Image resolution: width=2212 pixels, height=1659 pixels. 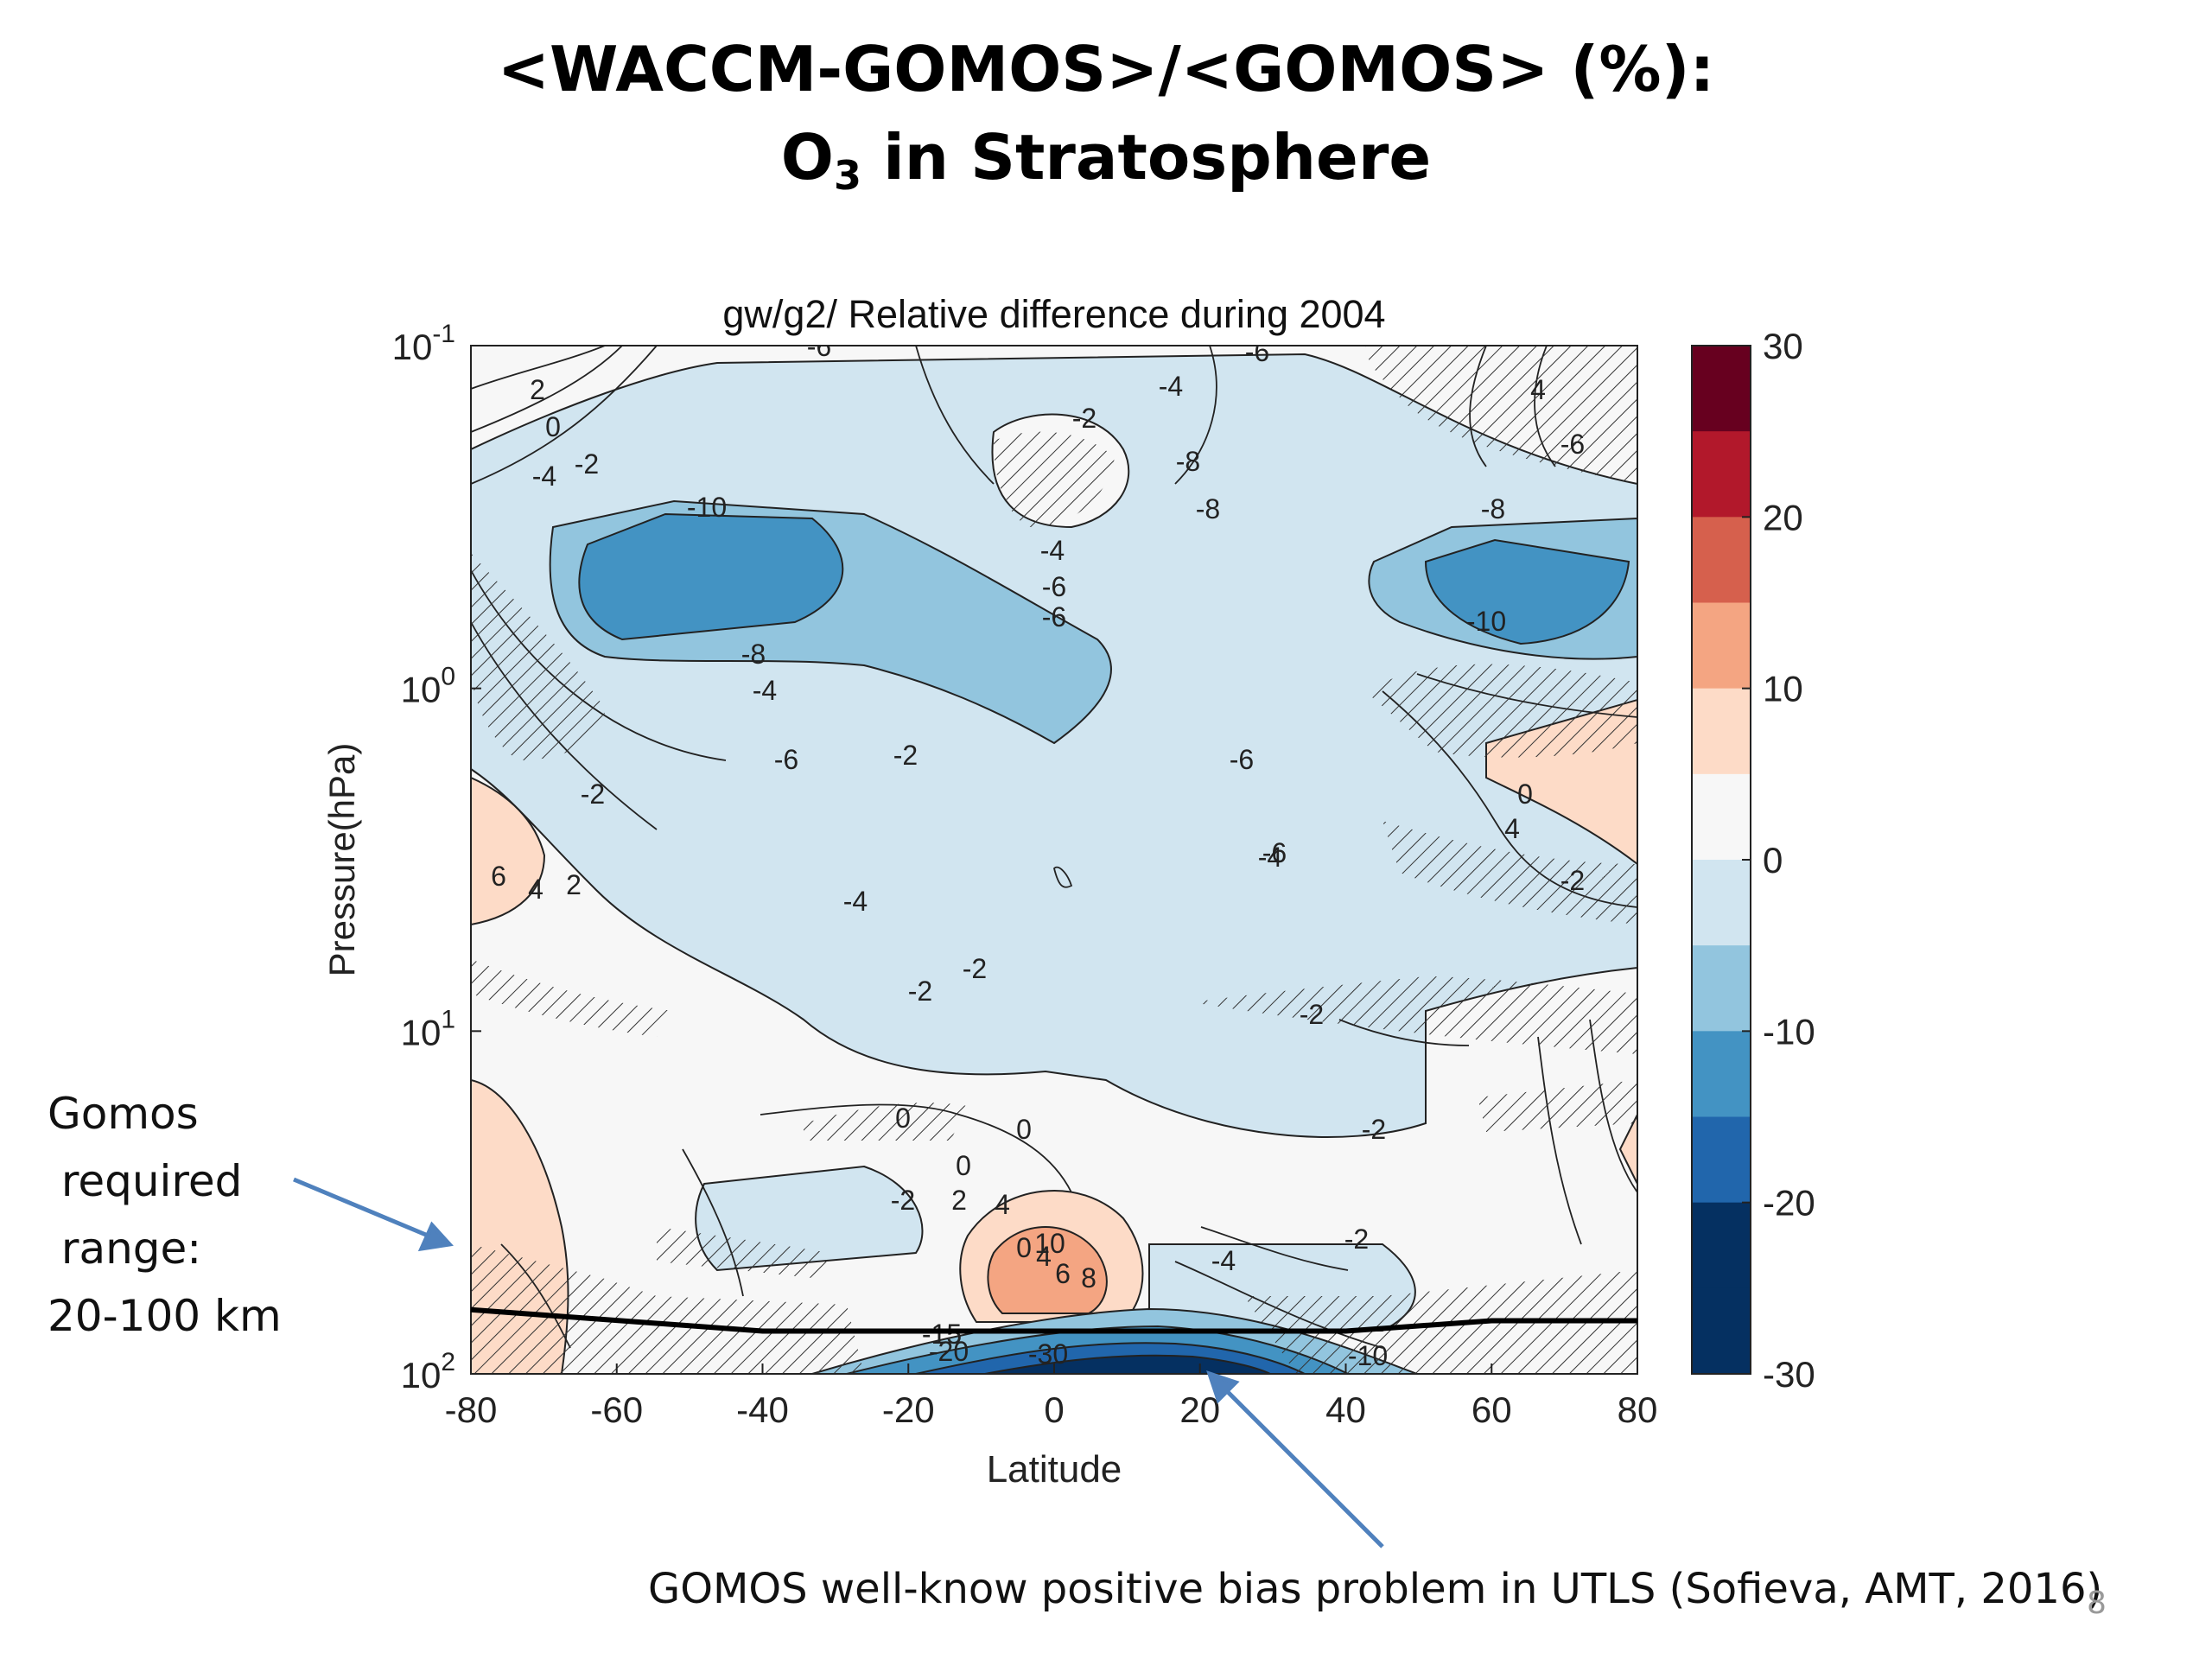 I want to click on colorbar-tick-label: 0, so click(x=1773, y=860).